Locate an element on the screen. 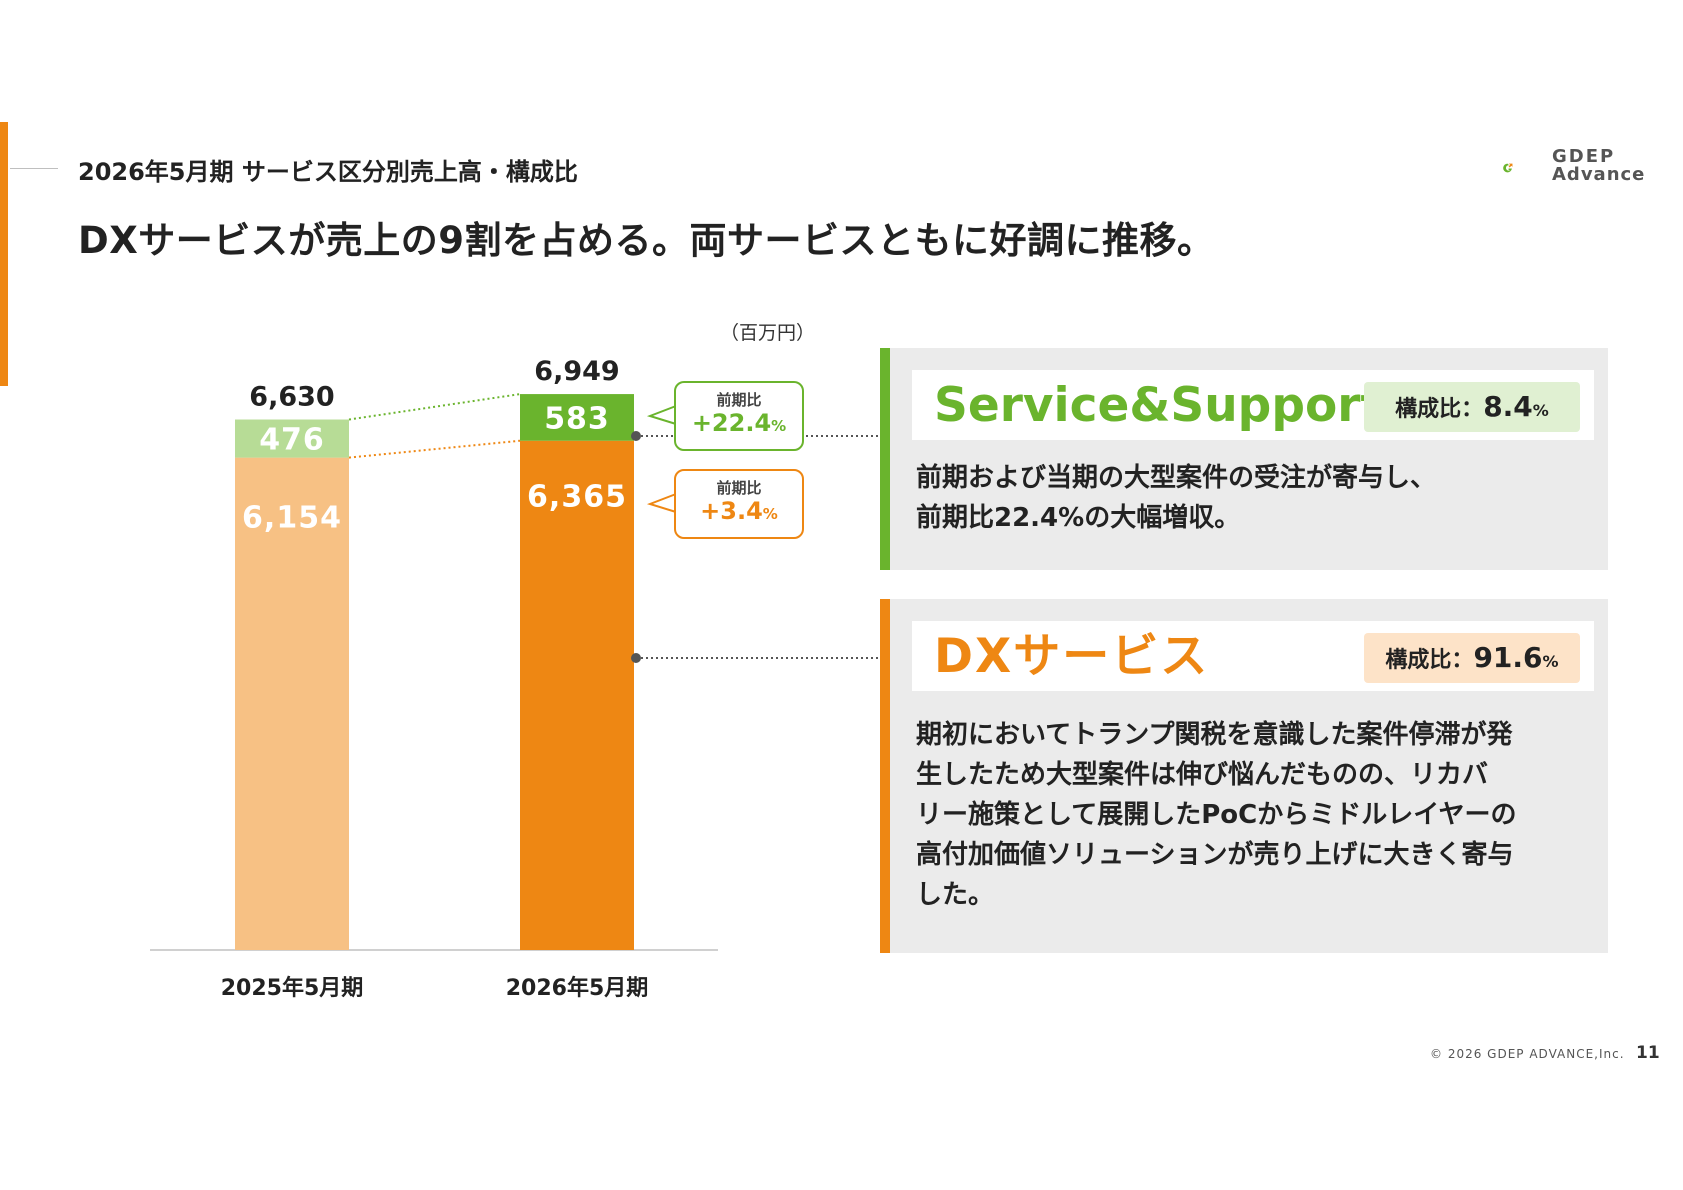  callout-dx-growth: 前期比 +3.4% is located at coordinates (739, 504).